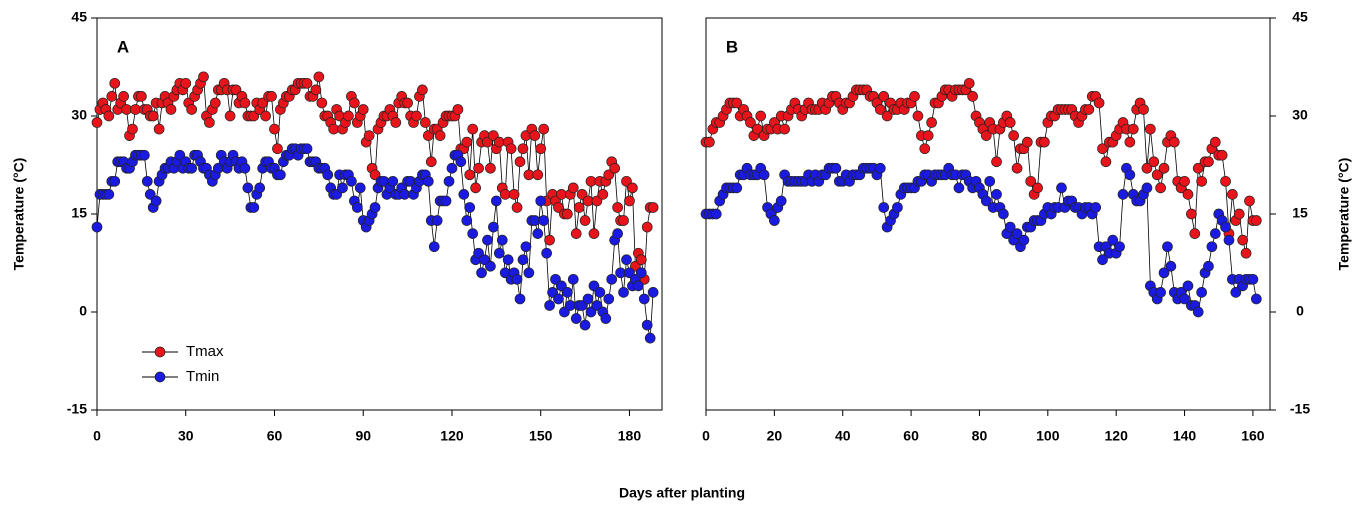 The width and height of the screenshot is (1364, 515). Describe the element at coordinates (160, 352) in the screenshot. I see `legend-marker` at that location.